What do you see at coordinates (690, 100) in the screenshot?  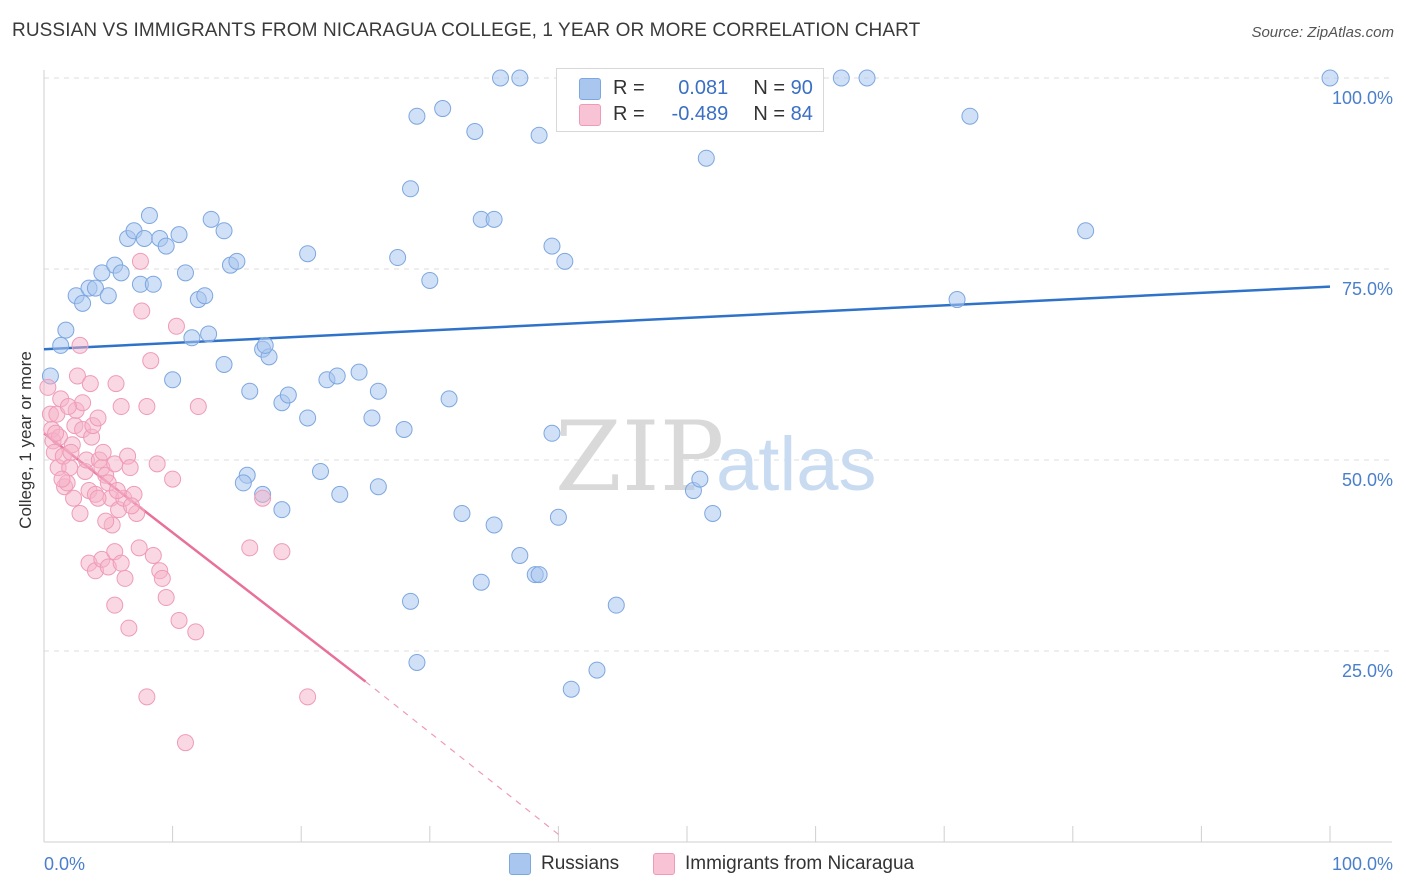 I see `correlation-legend: R = 0.081 N = 90 R = -0.489 N = 84` at bounding box center [690, 100].